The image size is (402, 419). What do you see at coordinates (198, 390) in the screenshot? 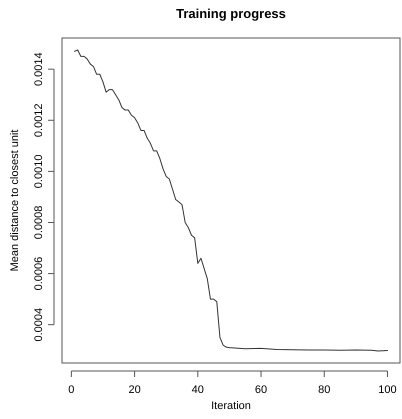
I see `x-tick-label: 40` at bounding box center [198, 390].